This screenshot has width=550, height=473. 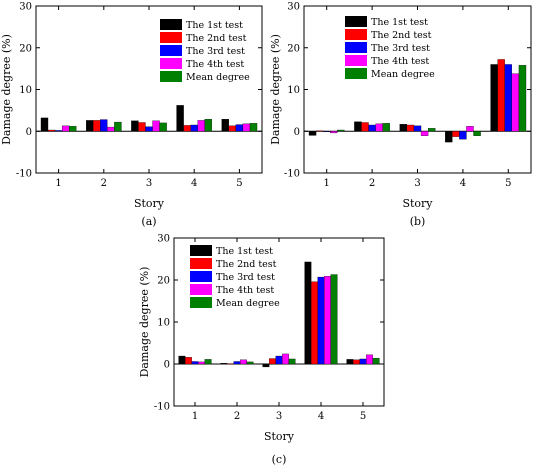 What do you see at coordinates (144, 322) in the screenshot?
I see `y-axis-label: Damage degree (%)` at bounding box center [144, 322].